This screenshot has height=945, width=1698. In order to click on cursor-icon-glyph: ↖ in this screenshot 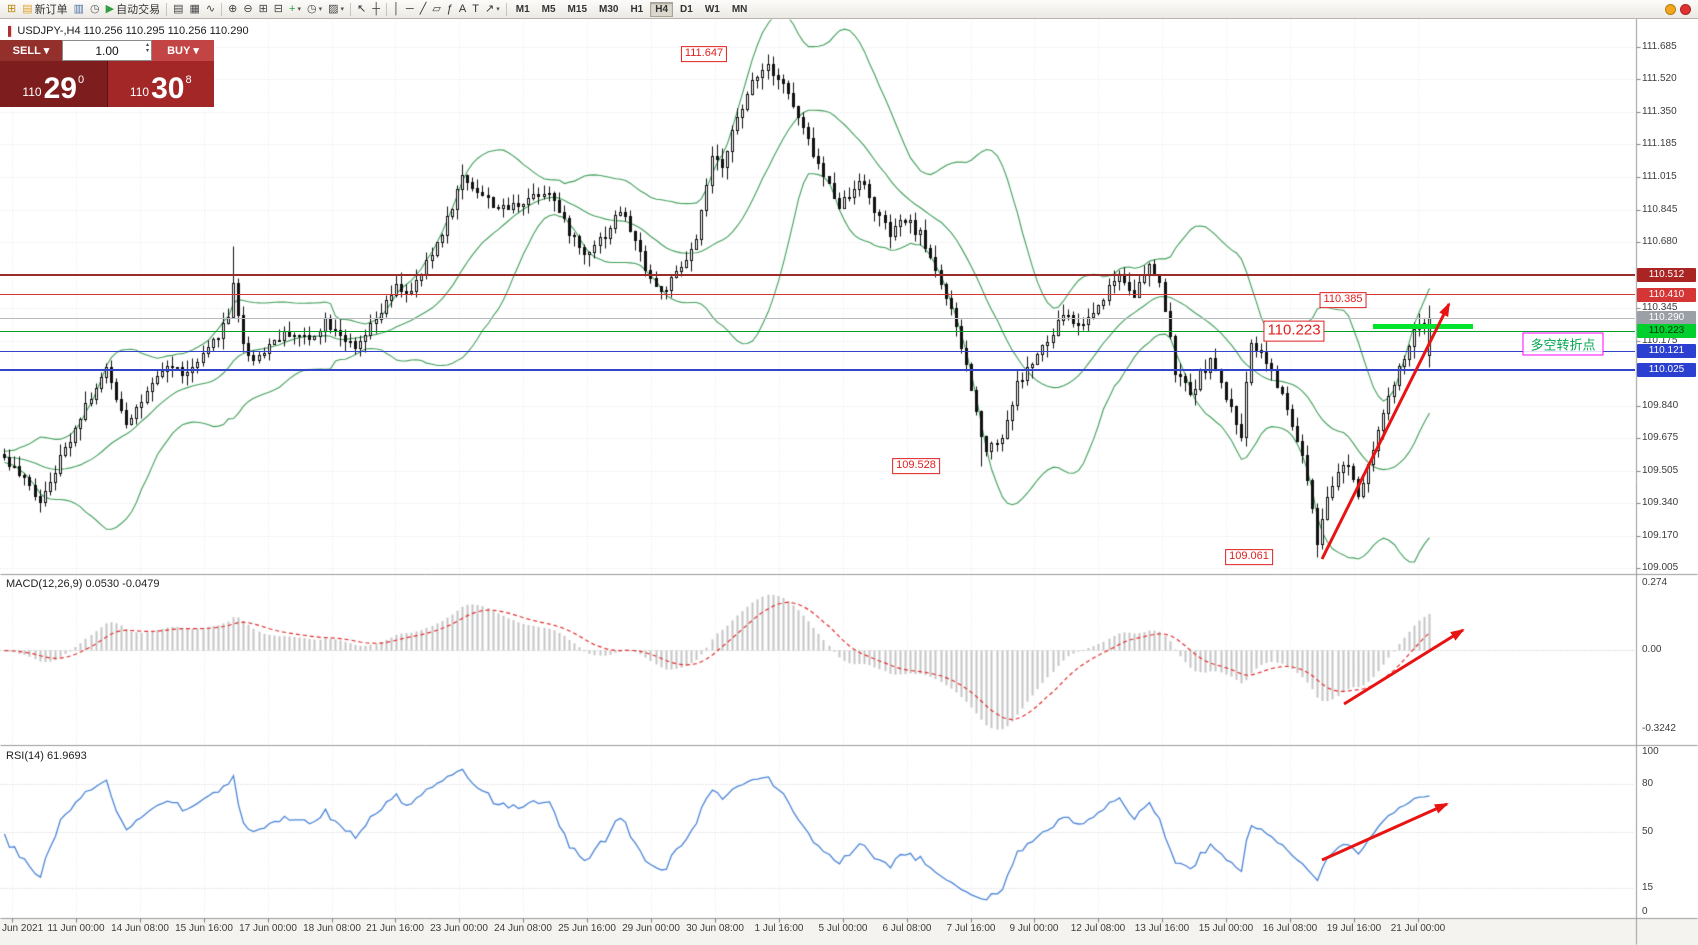, I will do `click(362, 8)`.